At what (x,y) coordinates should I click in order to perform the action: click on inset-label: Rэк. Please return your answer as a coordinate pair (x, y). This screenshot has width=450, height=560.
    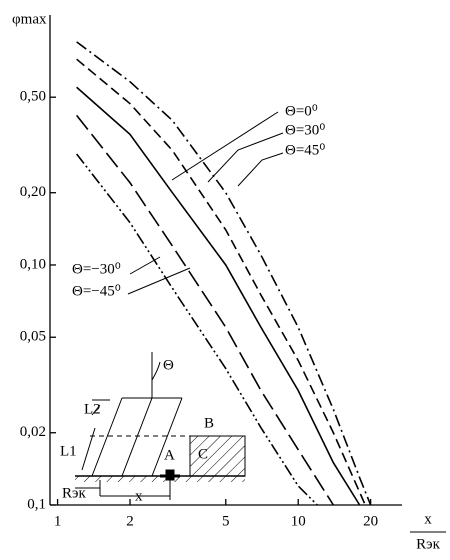
    Looking at the image, I should click on (74, 493).